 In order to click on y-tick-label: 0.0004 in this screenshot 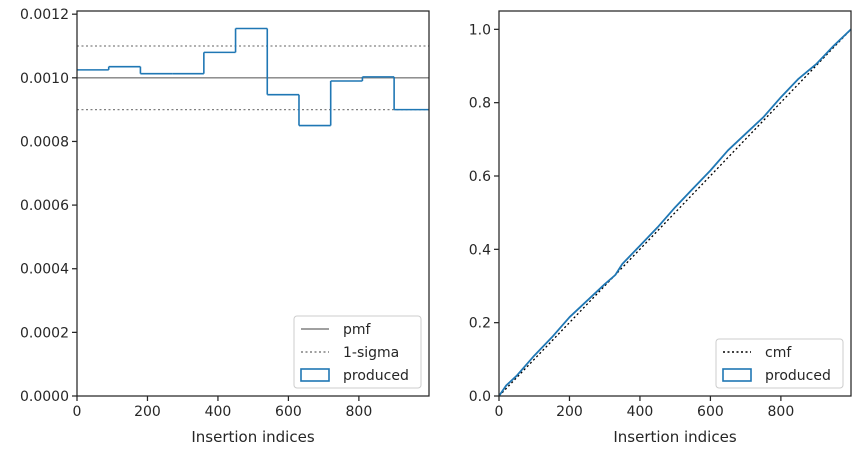, I will do `click(44, 270)`.